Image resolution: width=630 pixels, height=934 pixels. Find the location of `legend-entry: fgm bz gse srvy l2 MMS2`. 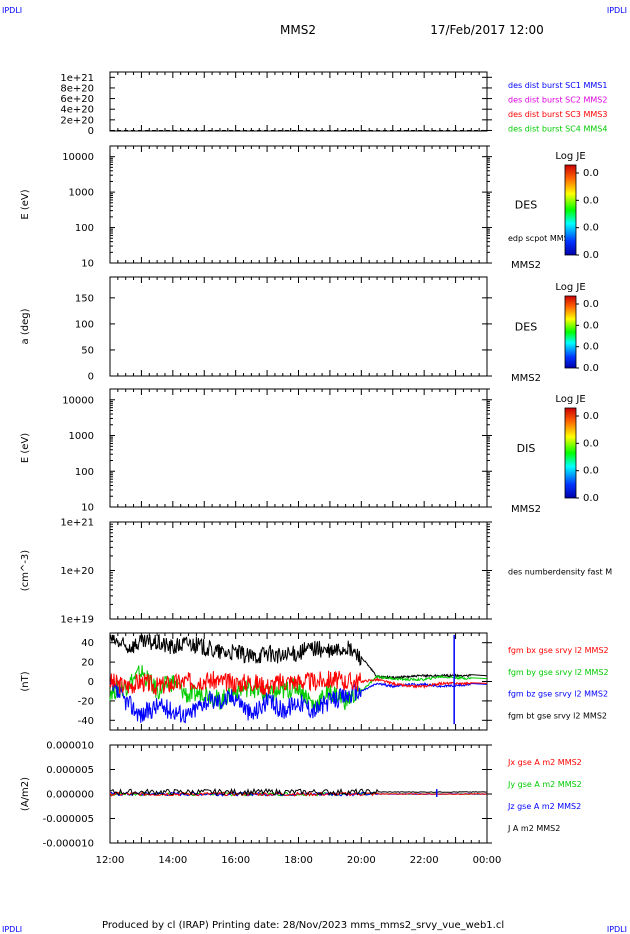

legend-entry: fgm bz gse srvy l2 MMS2 is located at coordinates (558, 694).